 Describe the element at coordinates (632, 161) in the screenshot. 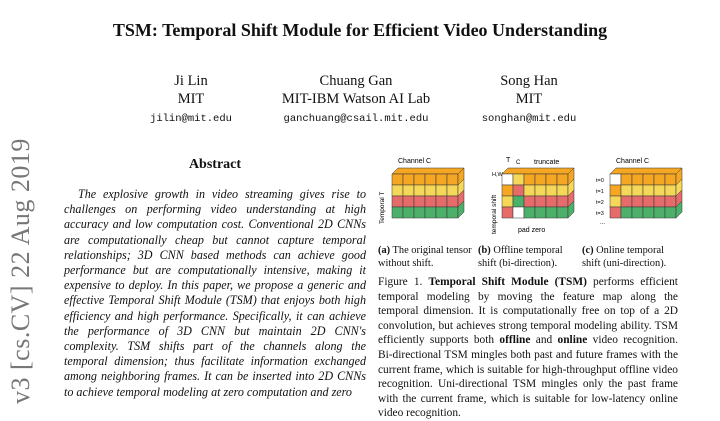

I see `label-channel-c: Channel C` at that location.